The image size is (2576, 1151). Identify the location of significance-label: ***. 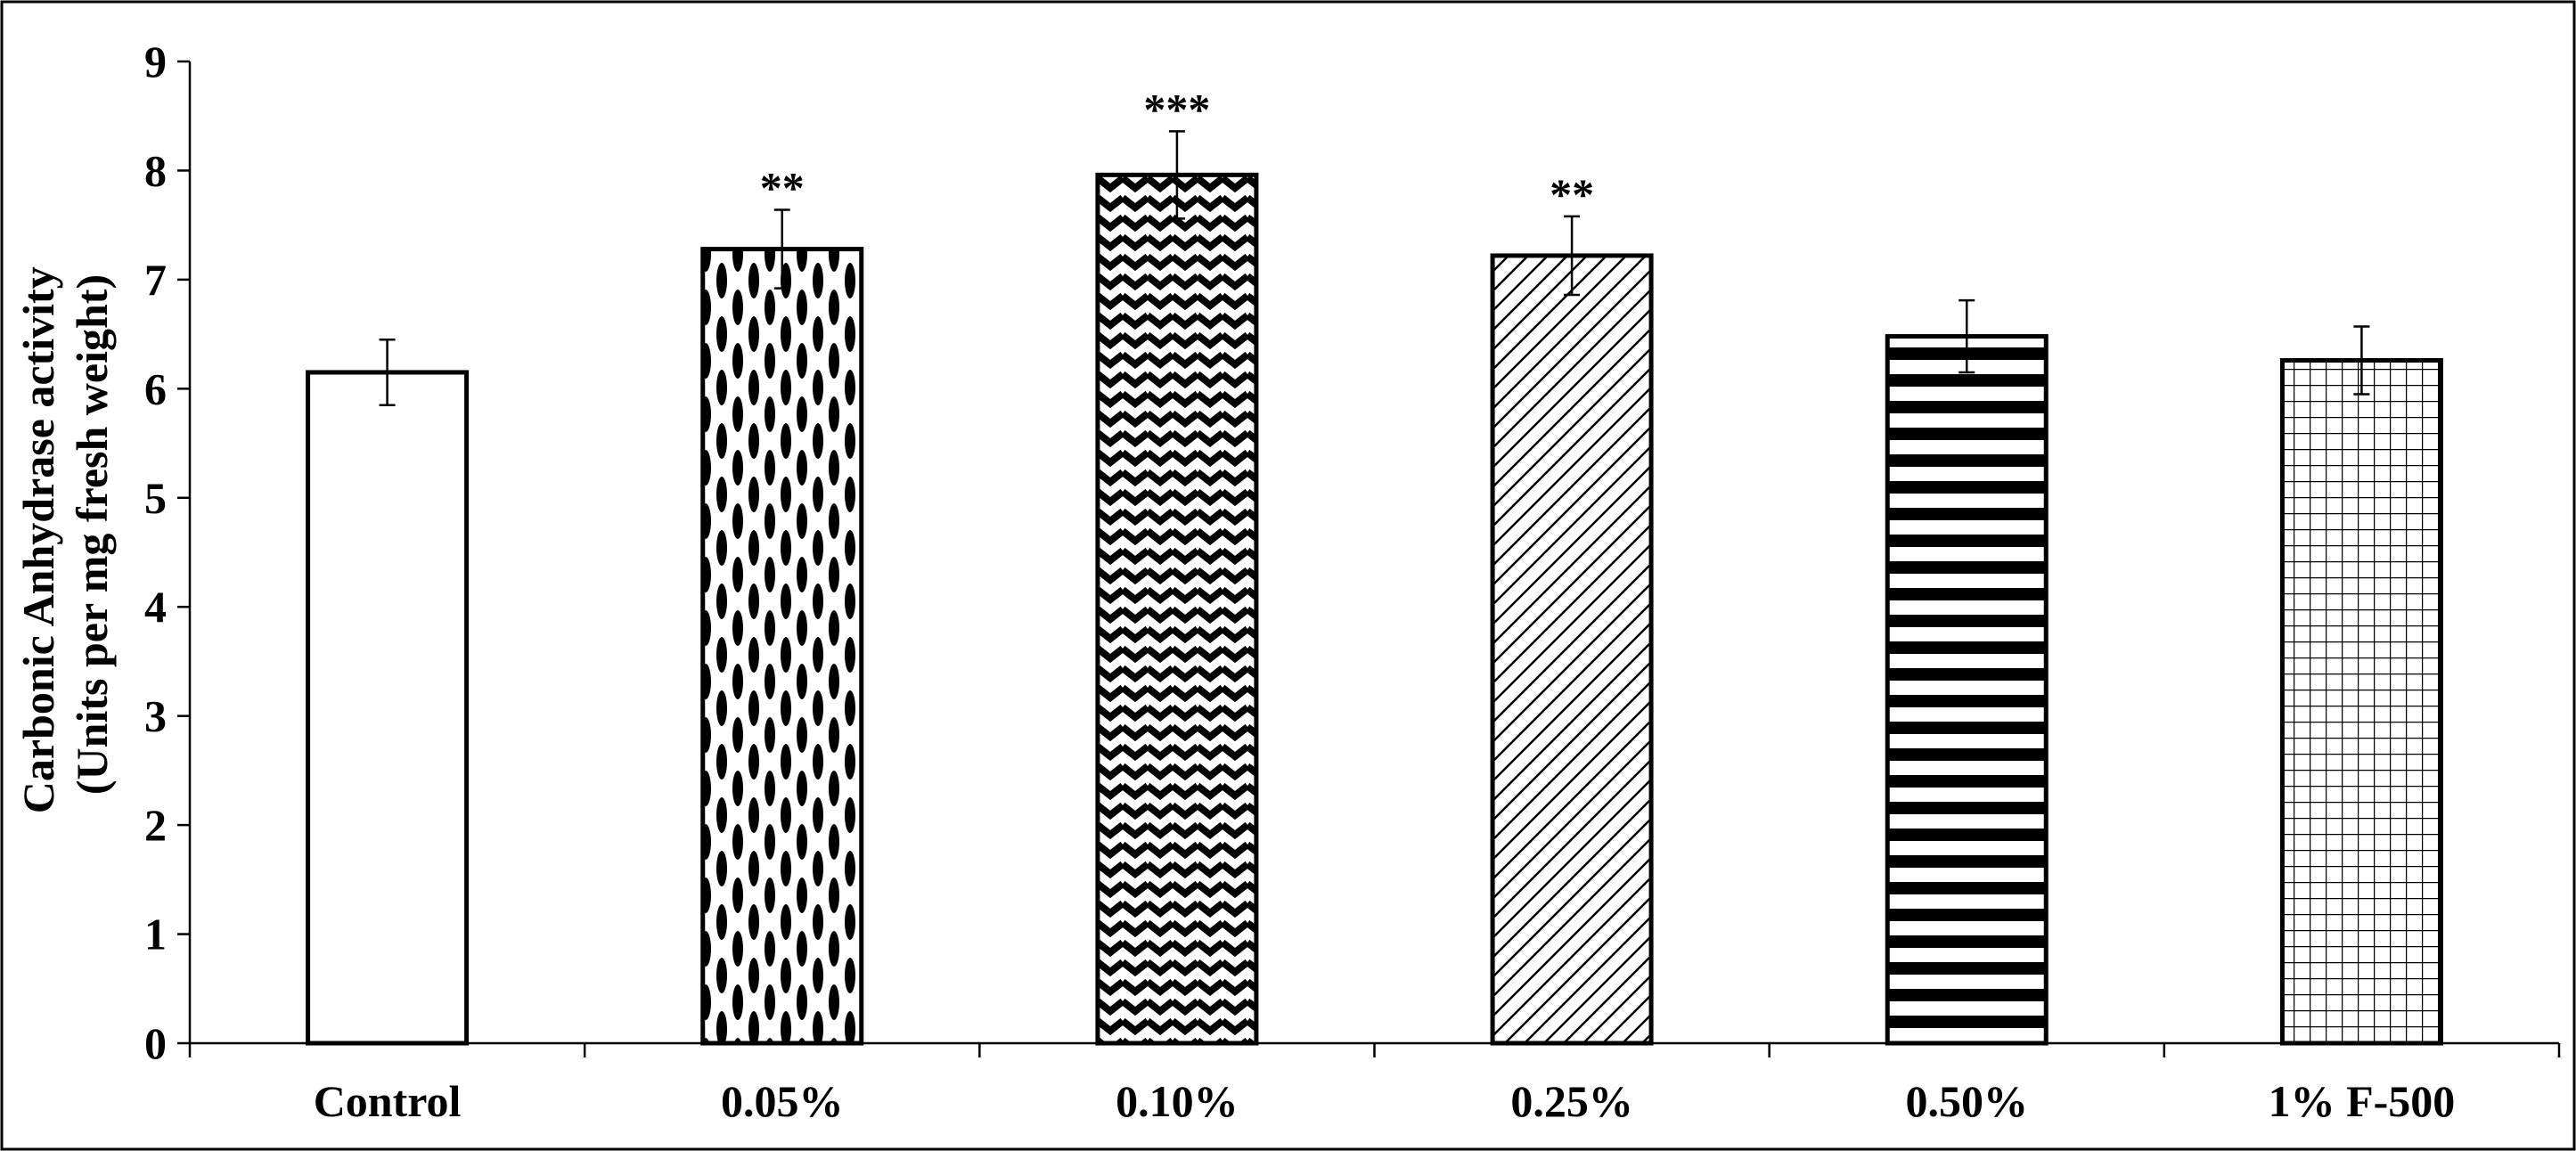
(1176, 109).